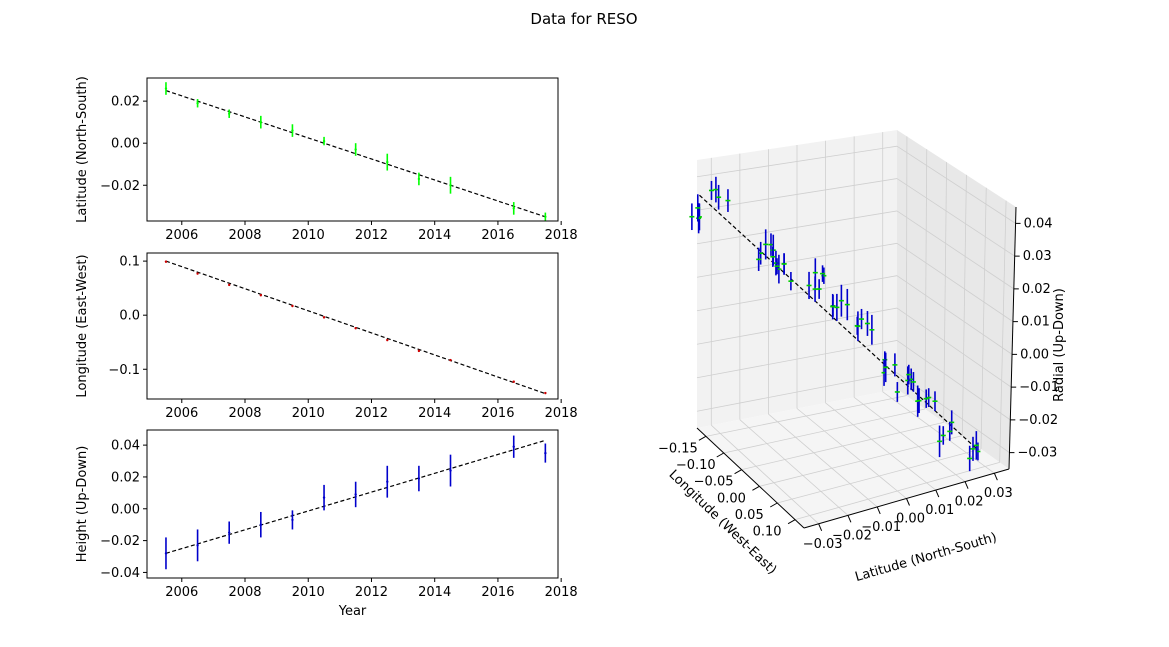  Describe the element at coordinates (910, 519) in the screenshot. I see `y3d-tick-label: 0.00` at that location.